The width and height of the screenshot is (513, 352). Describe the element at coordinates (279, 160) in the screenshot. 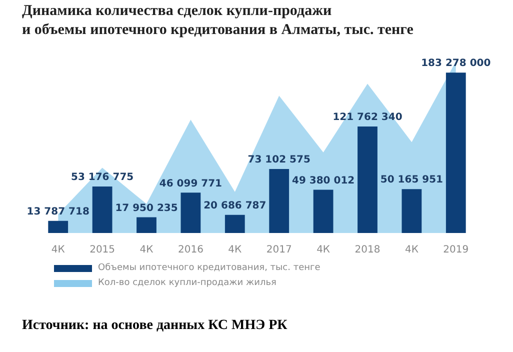

I see `data-label: 73 102 575` at that location.